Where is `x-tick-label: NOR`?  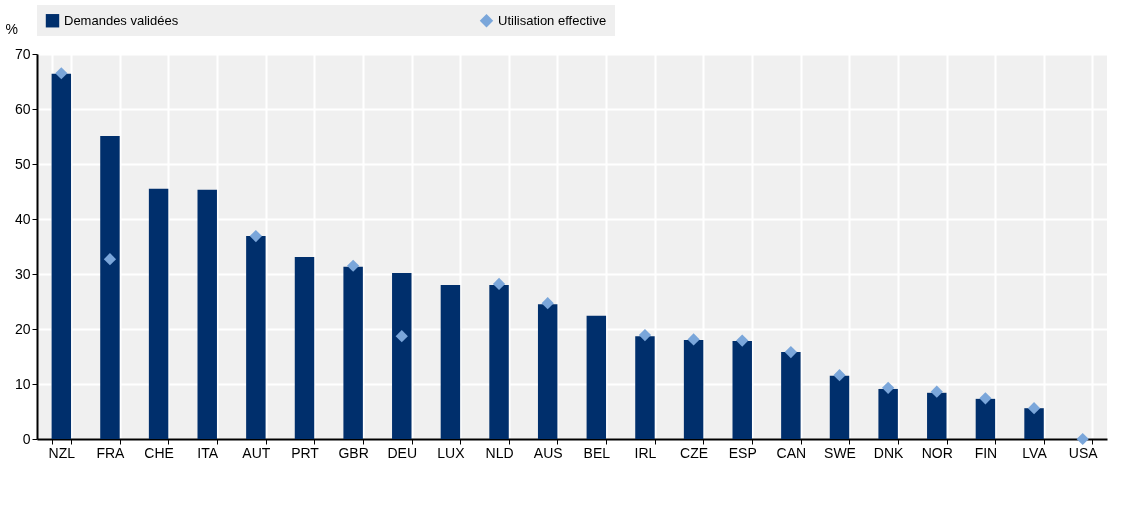 x-tick-label: NOR is located at coordinates (937, 452).